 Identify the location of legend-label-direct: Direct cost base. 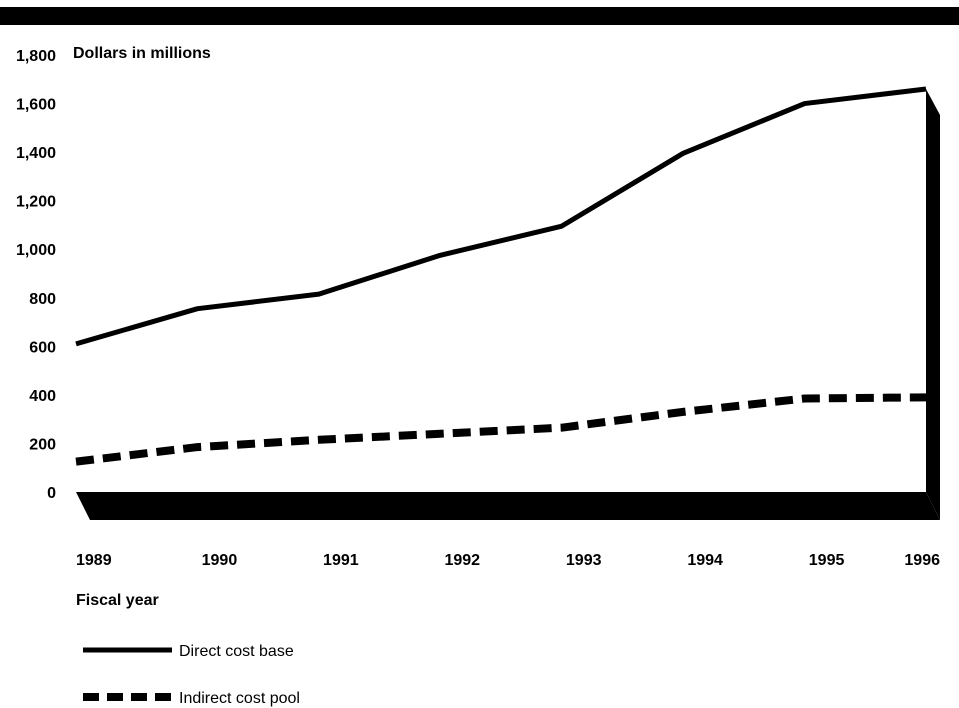
(236, 651).